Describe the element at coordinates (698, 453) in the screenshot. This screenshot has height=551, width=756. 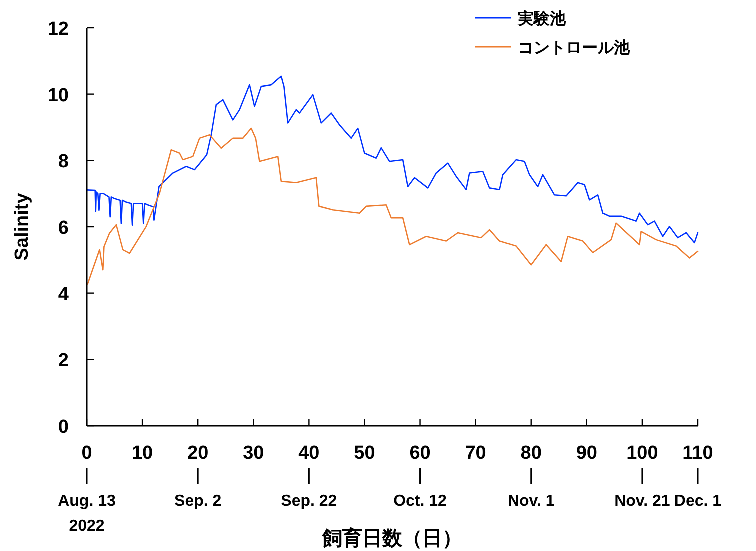
I see `x-tick-label: 110` at that location.